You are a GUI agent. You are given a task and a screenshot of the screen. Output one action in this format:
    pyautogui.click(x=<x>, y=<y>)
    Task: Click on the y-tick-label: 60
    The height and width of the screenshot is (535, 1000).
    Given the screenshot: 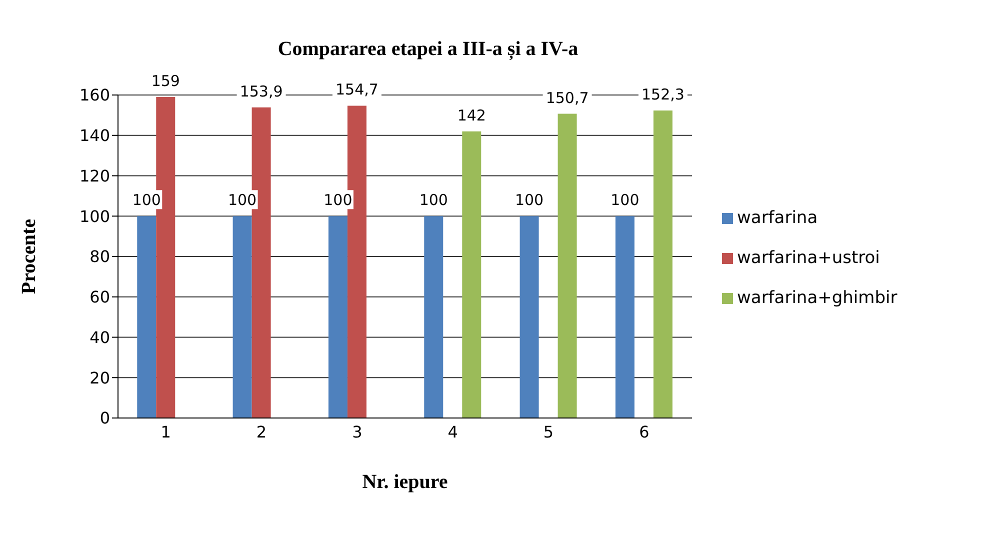 What is the action you would take?
    pyautogui.click(x=100, y=297)
    